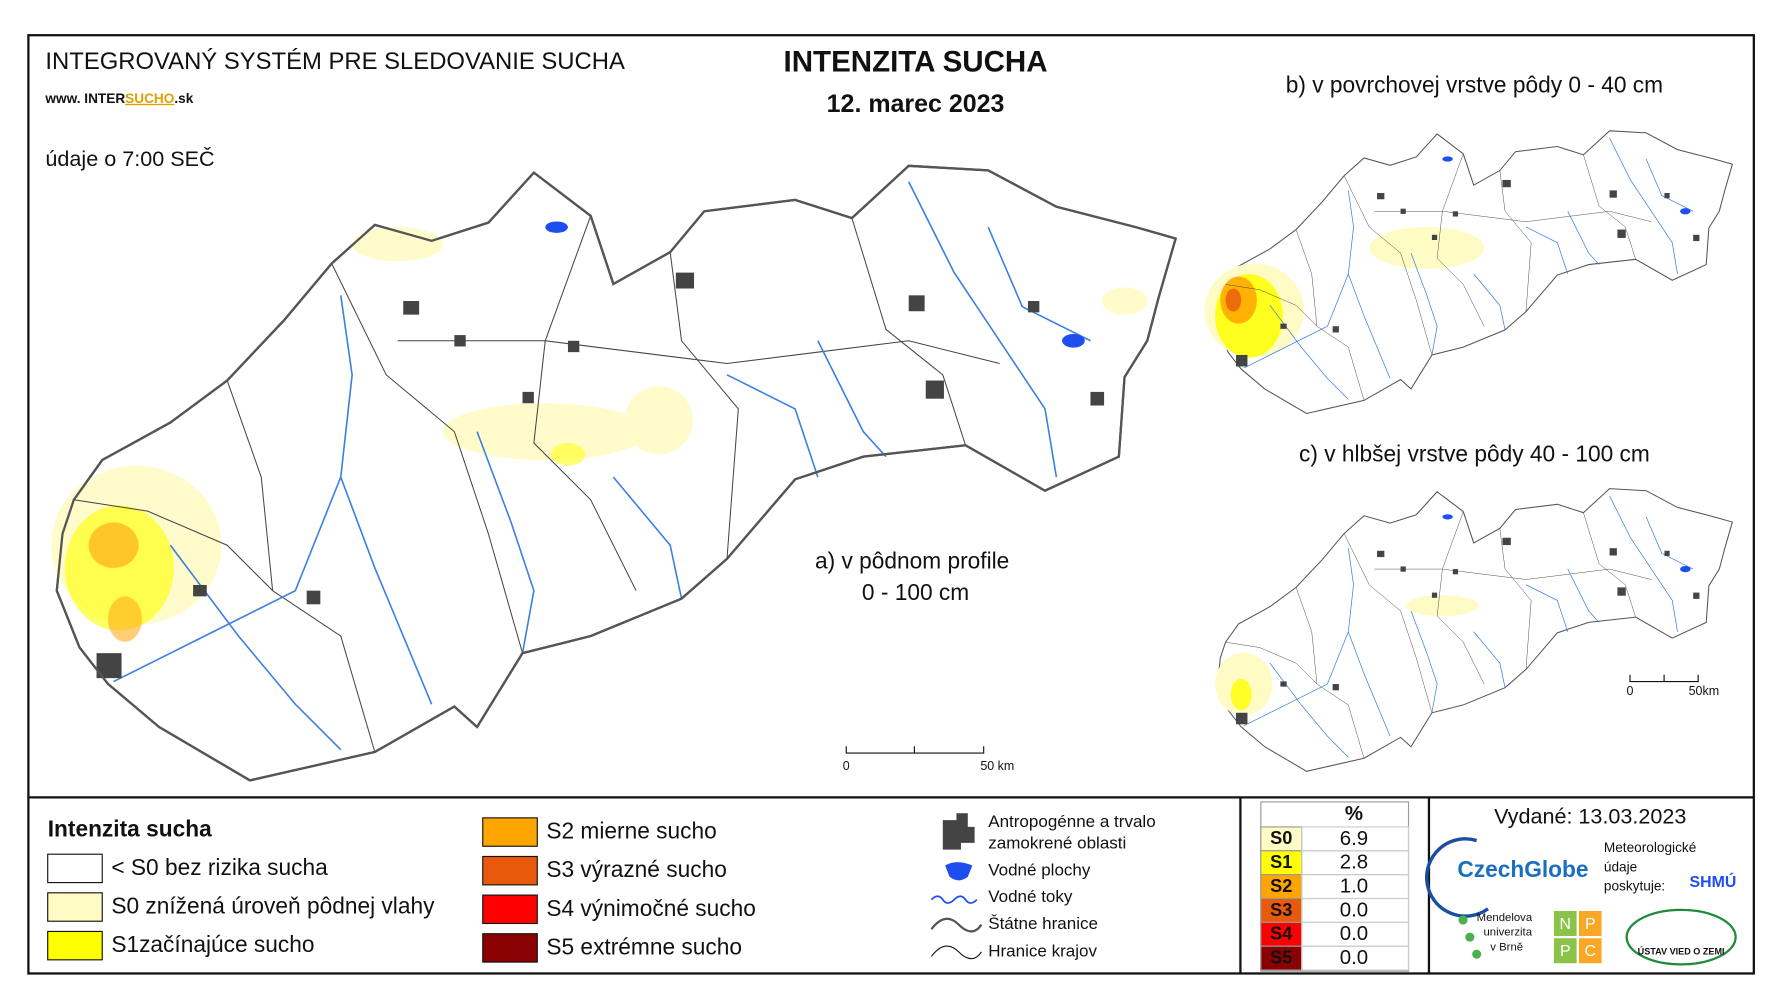 Image resolution: width=1772 pixels, height=1003 pixels. I want to click on logo-text: Mendelova, so click(1505, 918).